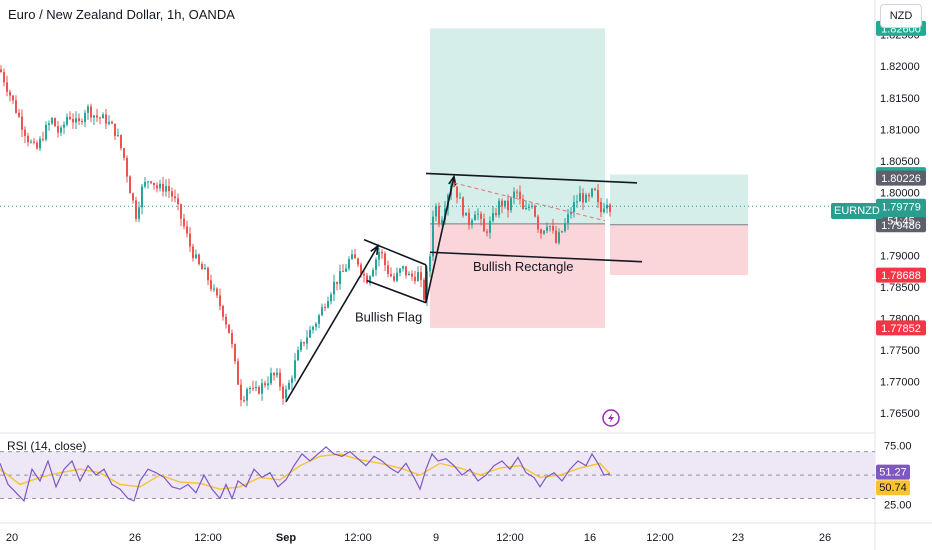  What do you see at coordinates (901, 328) in the screenshot?
I see `price-tag` at bounding box center [901, 328].